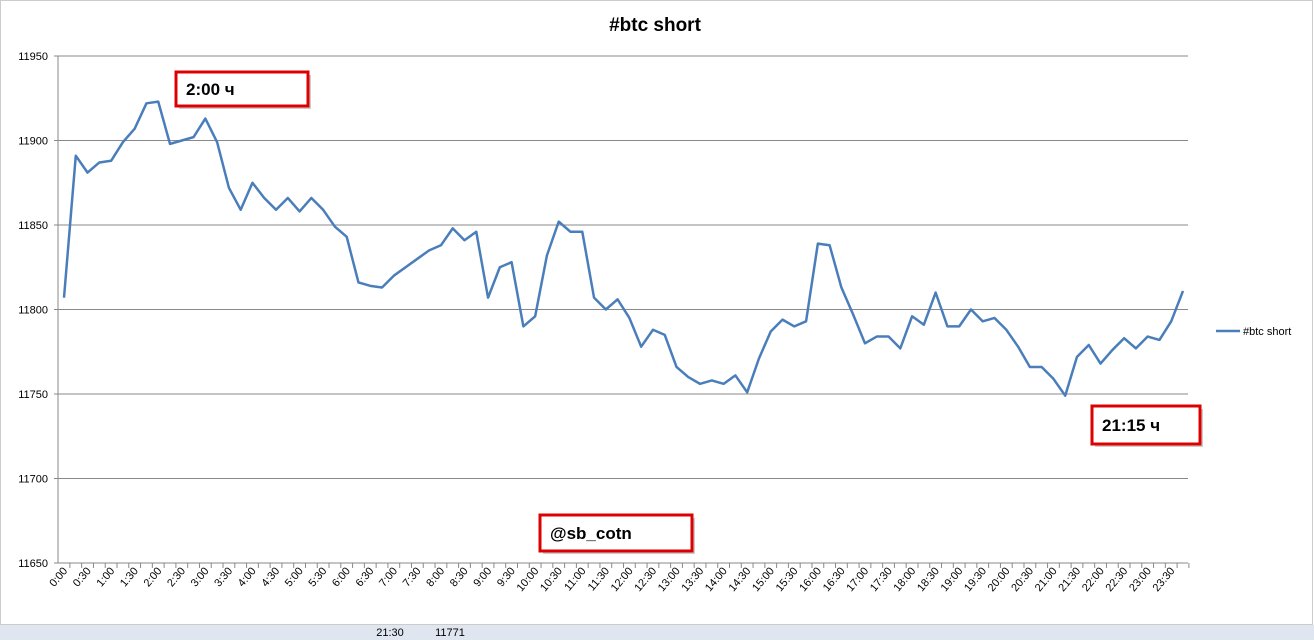 The height and width of the screenshot is (640, 1314). Describe the element at coordinates (33, 311) in the screenshot. I see `y-tick-label: 11800` at that location.